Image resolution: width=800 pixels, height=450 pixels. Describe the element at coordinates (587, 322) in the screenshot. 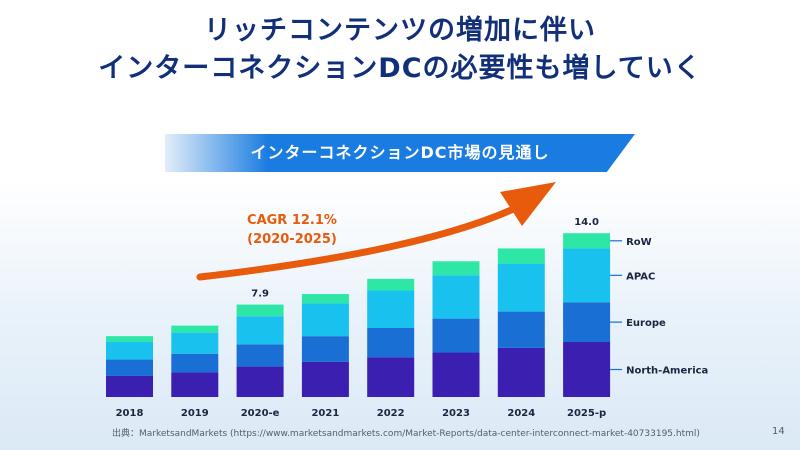

I see `bar-europe-2025-p` at that location.